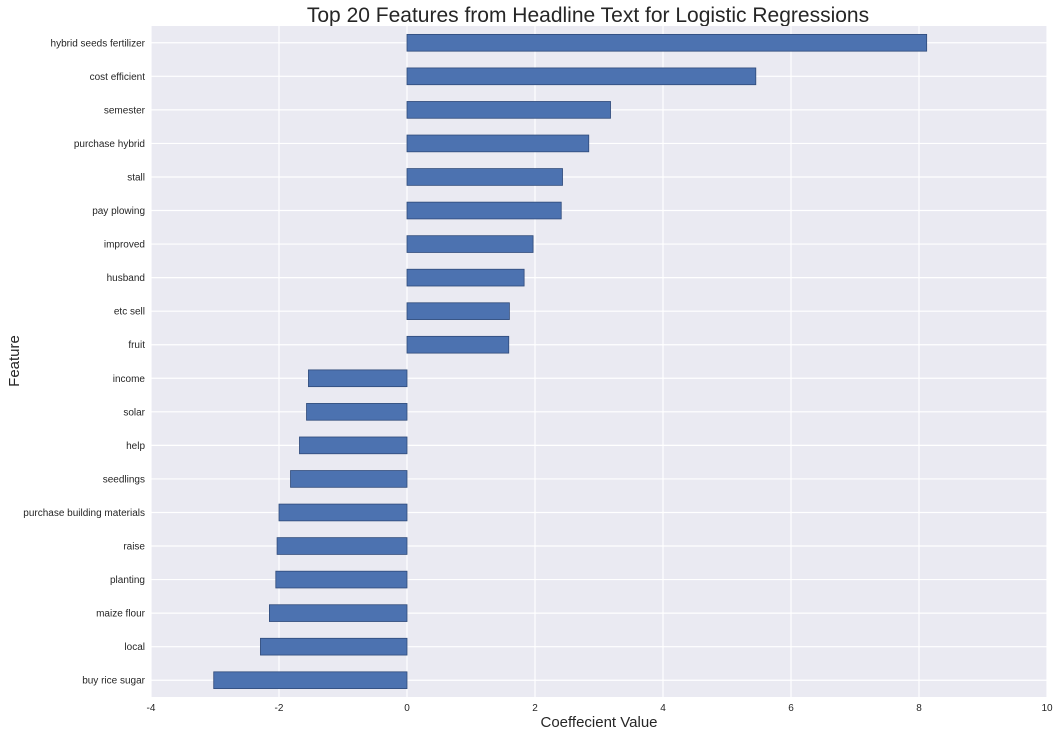 This screenshot has height=738, width=1061. What do you see at coordinates (151, 708) in the screenshot?
I see `x-tick-label: -4` at bounding box center [151, 708].